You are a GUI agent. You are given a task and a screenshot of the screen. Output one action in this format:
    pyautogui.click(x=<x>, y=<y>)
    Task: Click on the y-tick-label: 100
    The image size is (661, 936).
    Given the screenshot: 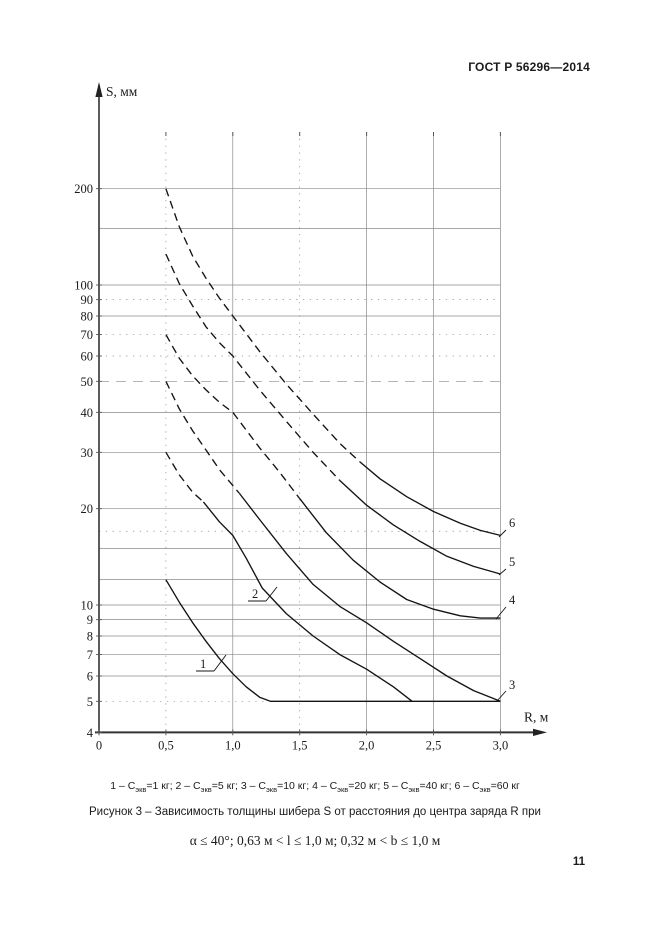 What is the action you would take?
    pyautogui.click(x=83, y=286)
    